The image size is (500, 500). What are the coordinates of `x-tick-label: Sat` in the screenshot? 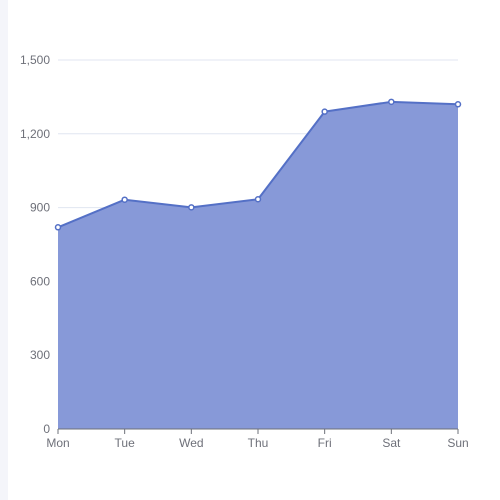 It's located at (391, 443).